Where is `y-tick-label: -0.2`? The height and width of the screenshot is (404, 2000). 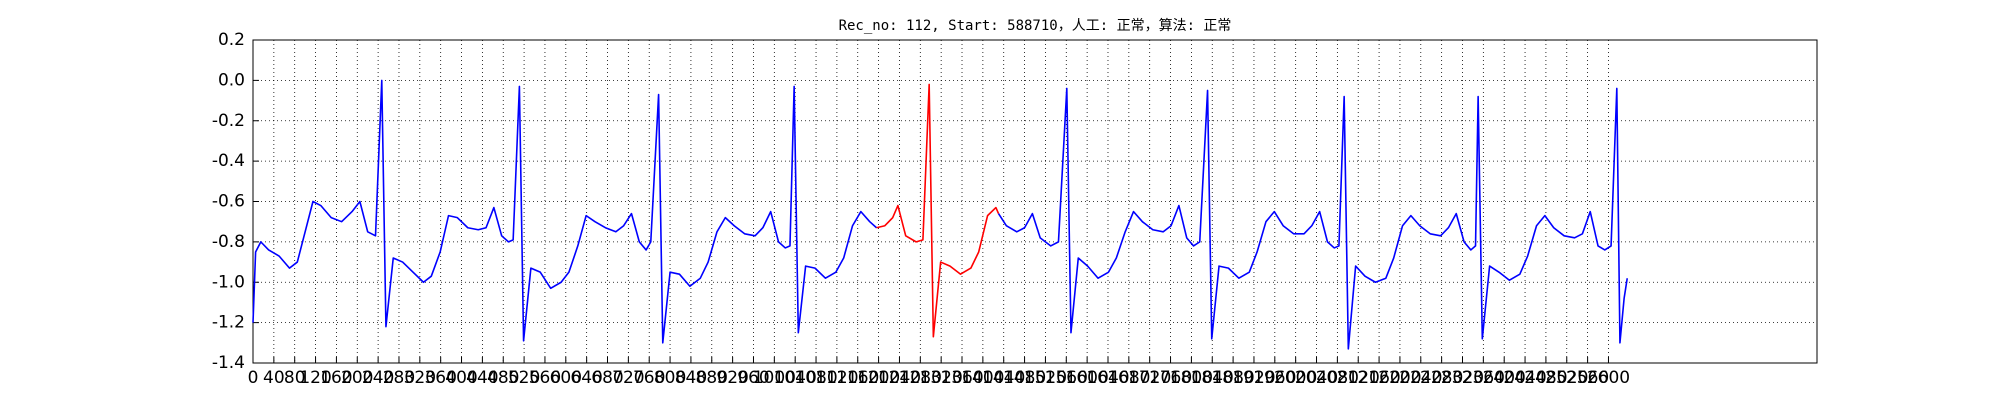 y-tick-label: -0.2 is located at coordinates (228, 121).